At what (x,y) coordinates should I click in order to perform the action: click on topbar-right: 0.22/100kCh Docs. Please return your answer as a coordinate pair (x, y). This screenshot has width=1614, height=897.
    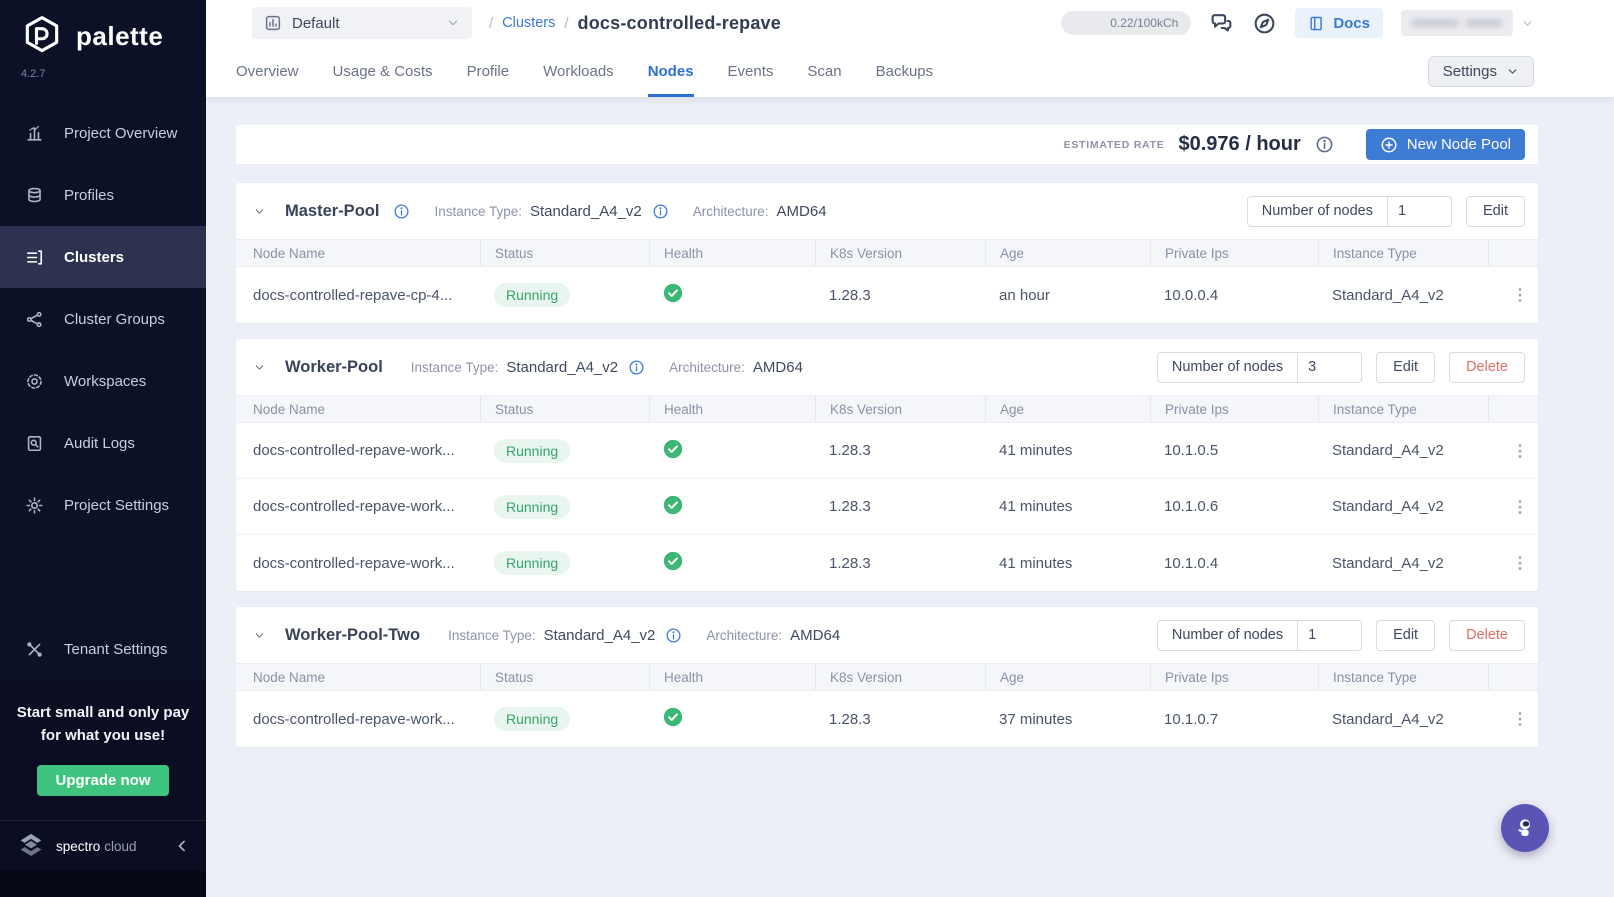
    Looking at the image, I should click on (1297, 23).